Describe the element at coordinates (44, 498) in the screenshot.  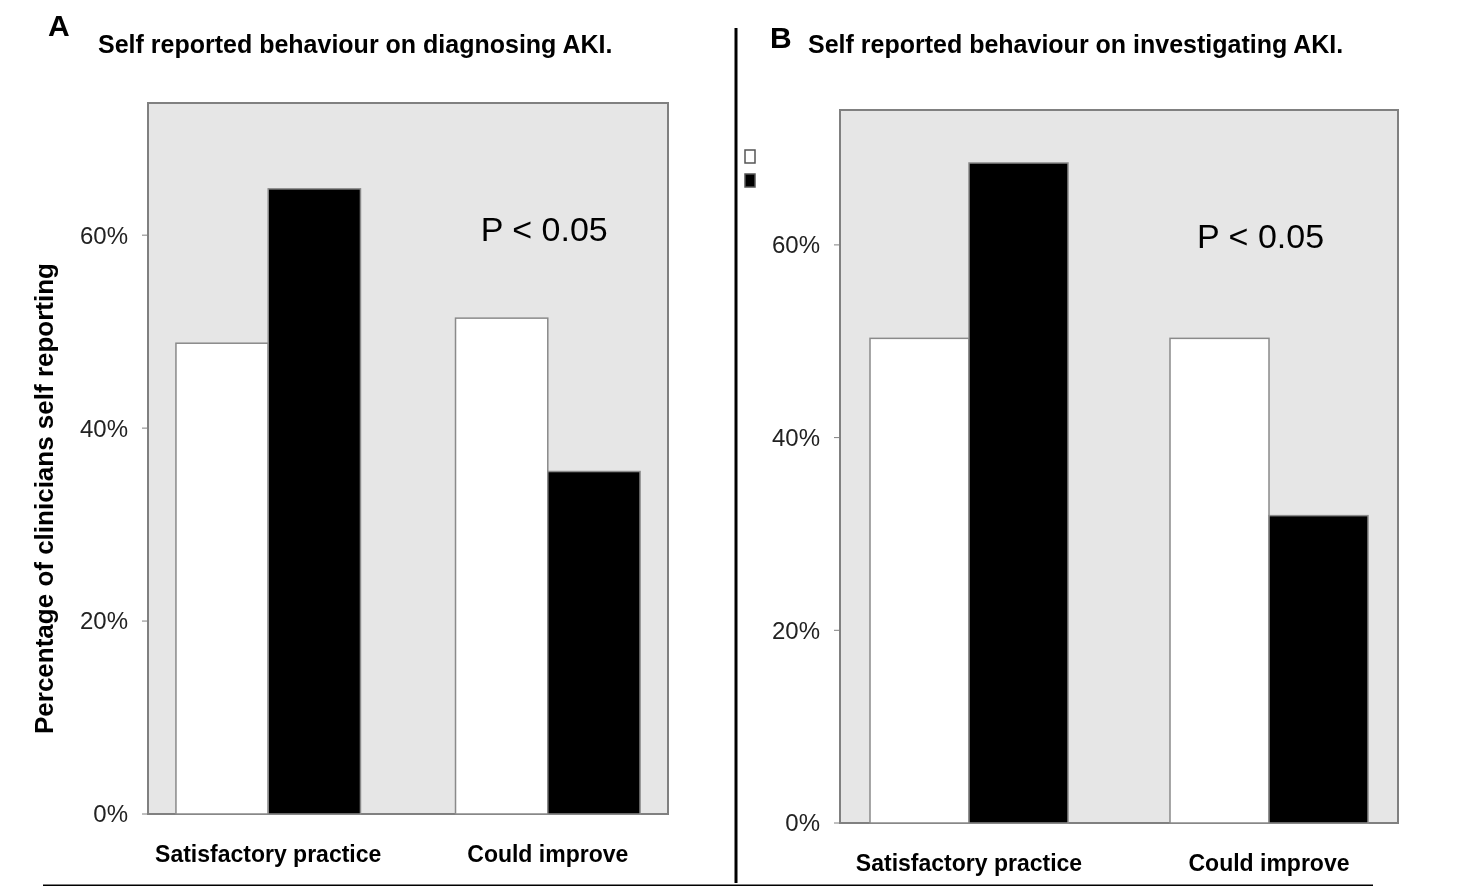
I see `y-axis-title: Percentage of clinicians self reporting` at that location.